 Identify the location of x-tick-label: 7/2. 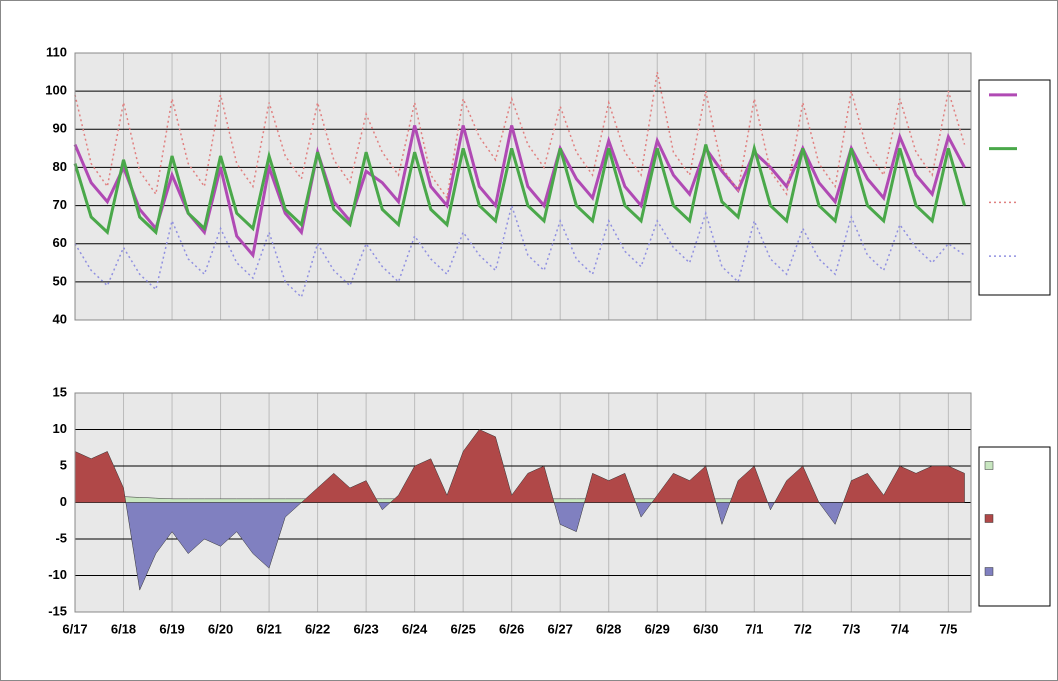
(803, 628).